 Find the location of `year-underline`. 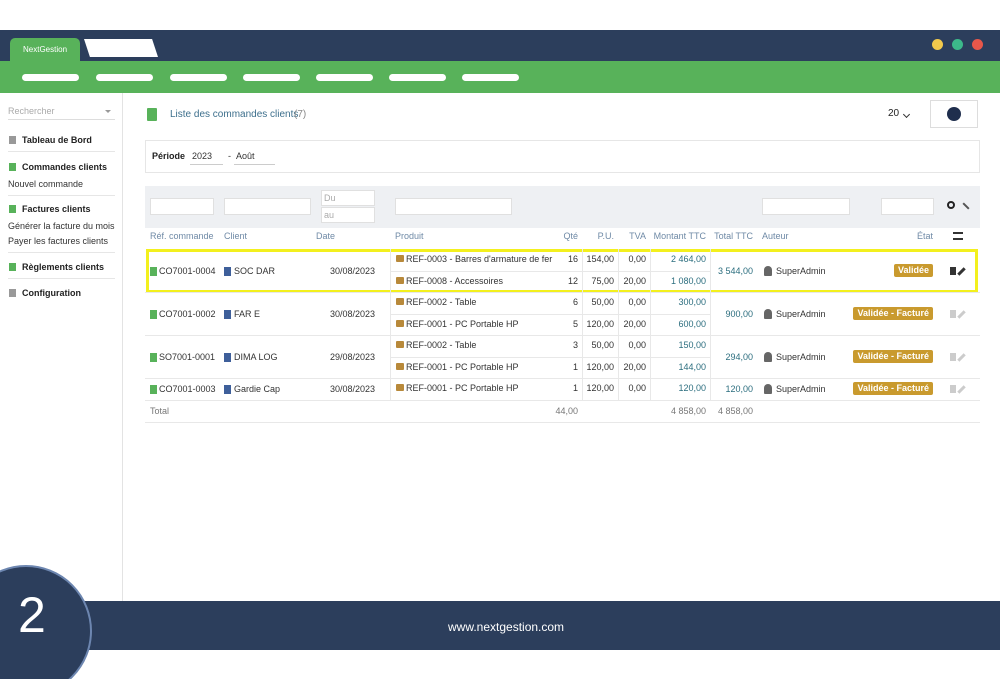

year-underline is located at coordinates (206, 164).